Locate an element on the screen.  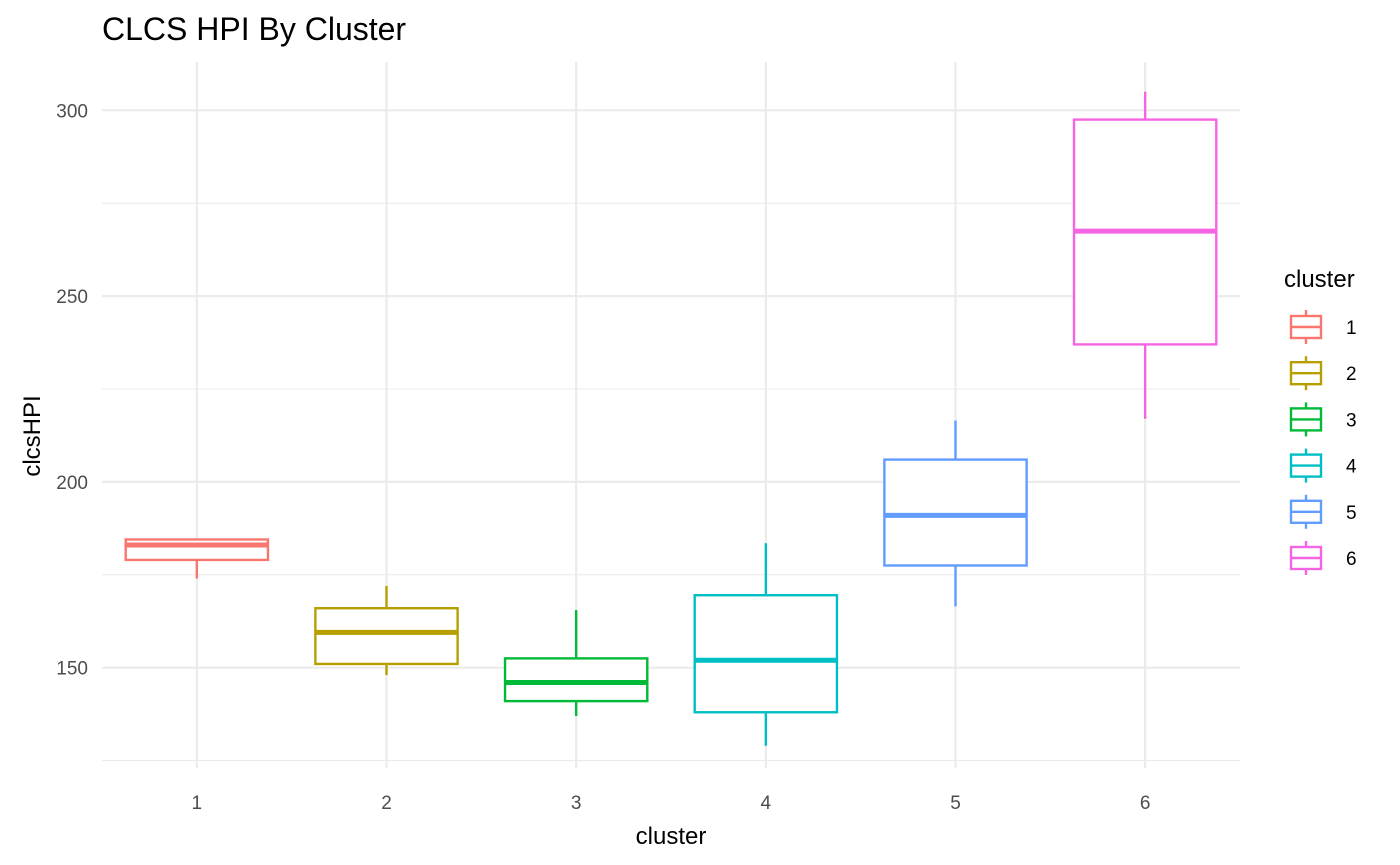
y-tick-label: 300 is located at coordinates (72, 111).